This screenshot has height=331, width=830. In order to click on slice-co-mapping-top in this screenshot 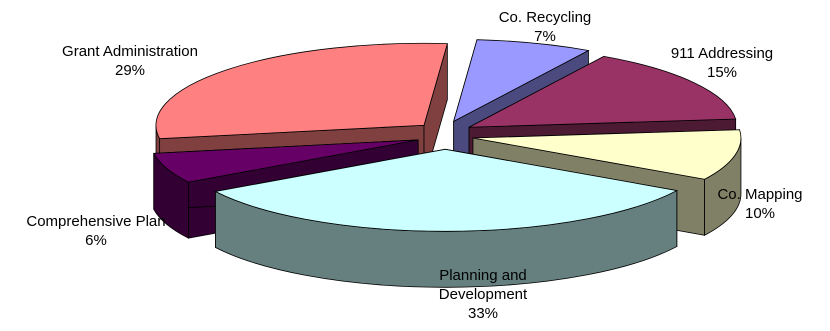, I will do `click(607, 154)`.